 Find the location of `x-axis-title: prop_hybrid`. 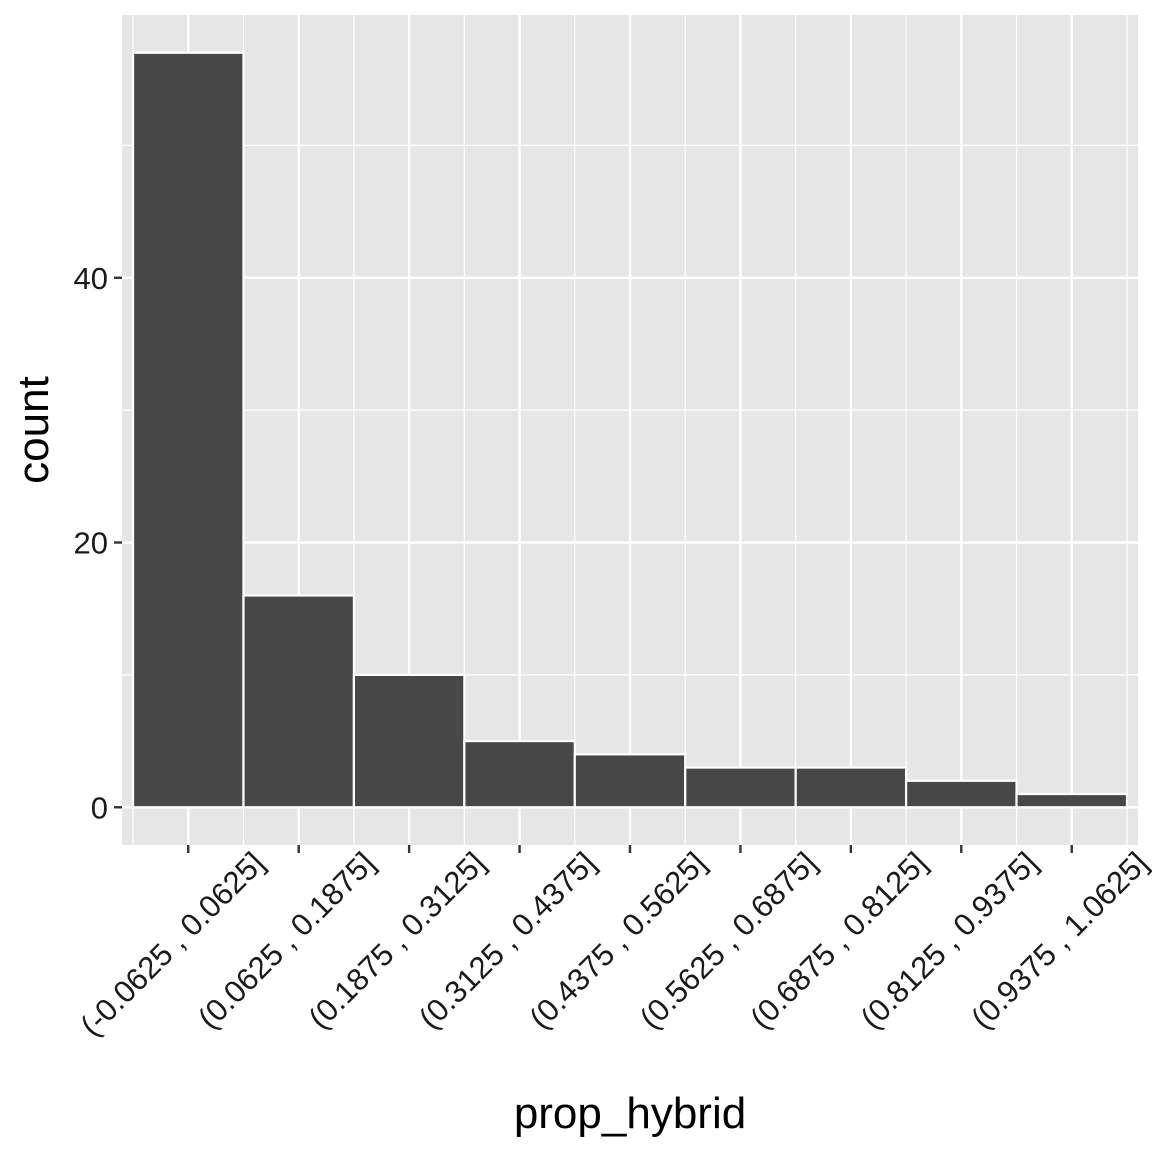

x-axis-title: prop_hybrid is located at coordinates (630, 1113).